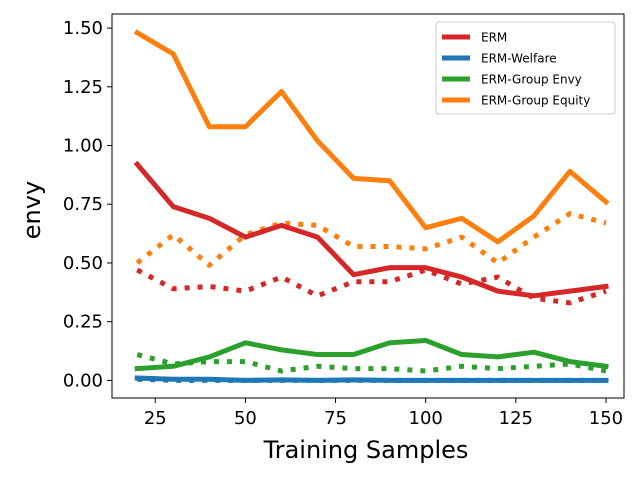 The width and height of the screenshot is (640, 480). Describe the element at coordinates (371, 286) in the screenshot. I see `series-line-5-dotted` at that location.